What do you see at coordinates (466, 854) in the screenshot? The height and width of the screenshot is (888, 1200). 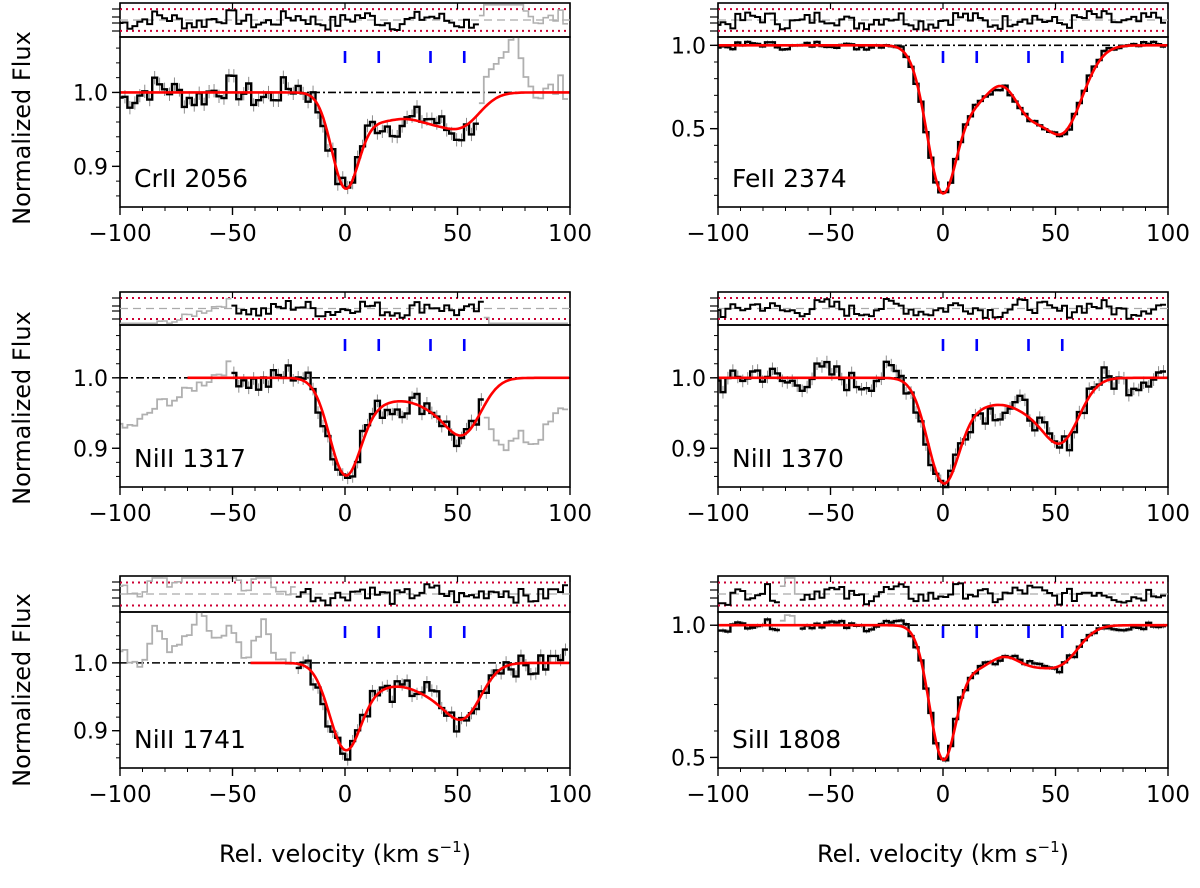 I see `xlabel-left-close: )` at bounding box center [466, 854].